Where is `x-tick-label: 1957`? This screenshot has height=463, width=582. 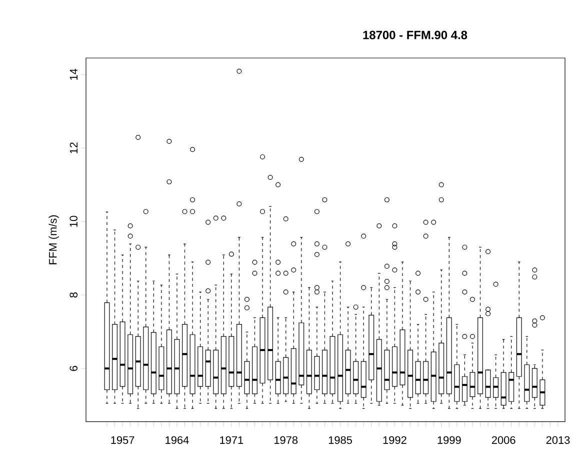 x-tick-label: 1957 is located at coordinates (122, 440).